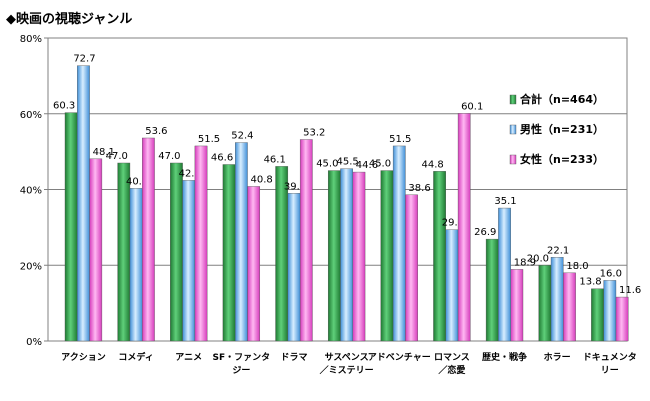  I want to click on legend-label: 男性（n=231）, so click(562, 129).